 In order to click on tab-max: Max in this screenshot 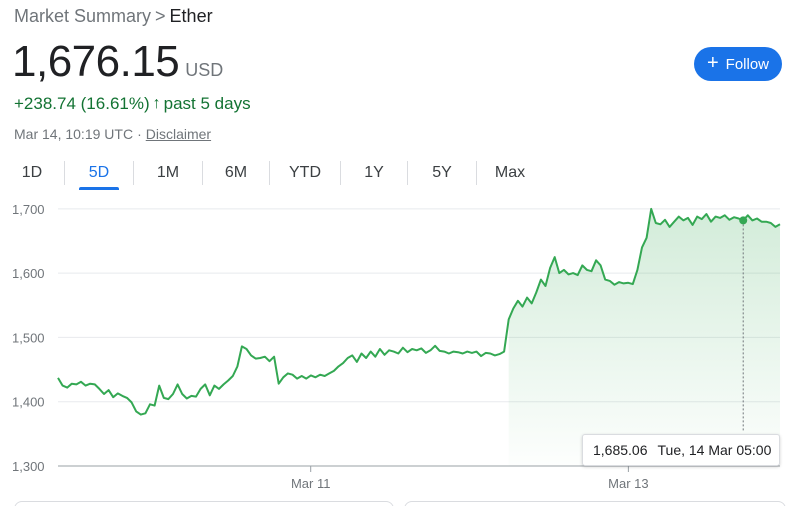, I will do `click(510, 172)`.